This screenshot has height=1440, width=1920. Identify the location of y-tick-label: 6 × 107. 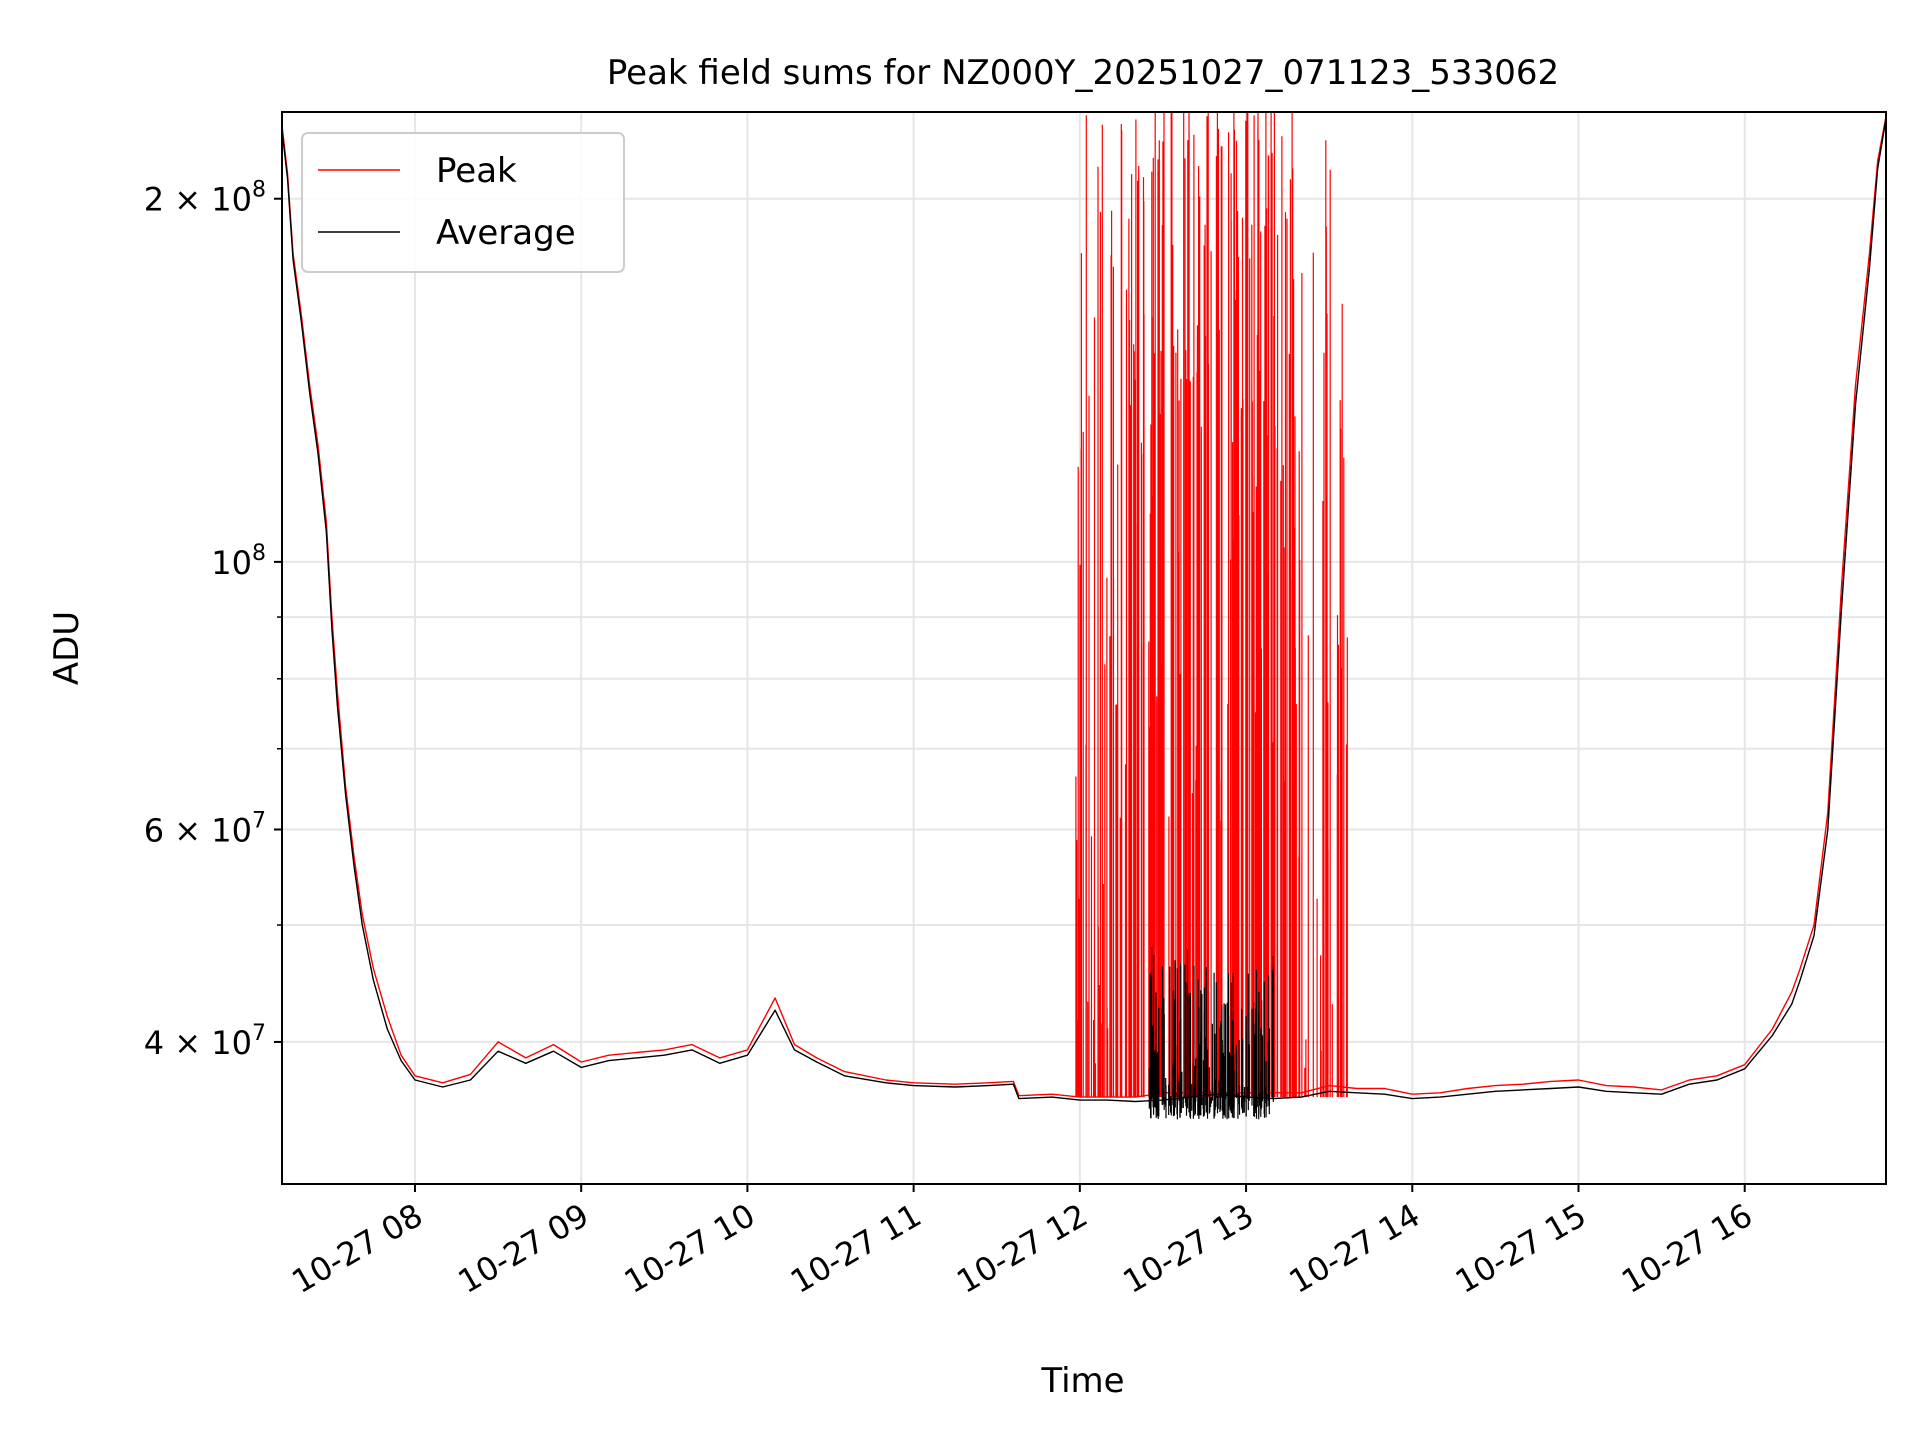
(205, 829).